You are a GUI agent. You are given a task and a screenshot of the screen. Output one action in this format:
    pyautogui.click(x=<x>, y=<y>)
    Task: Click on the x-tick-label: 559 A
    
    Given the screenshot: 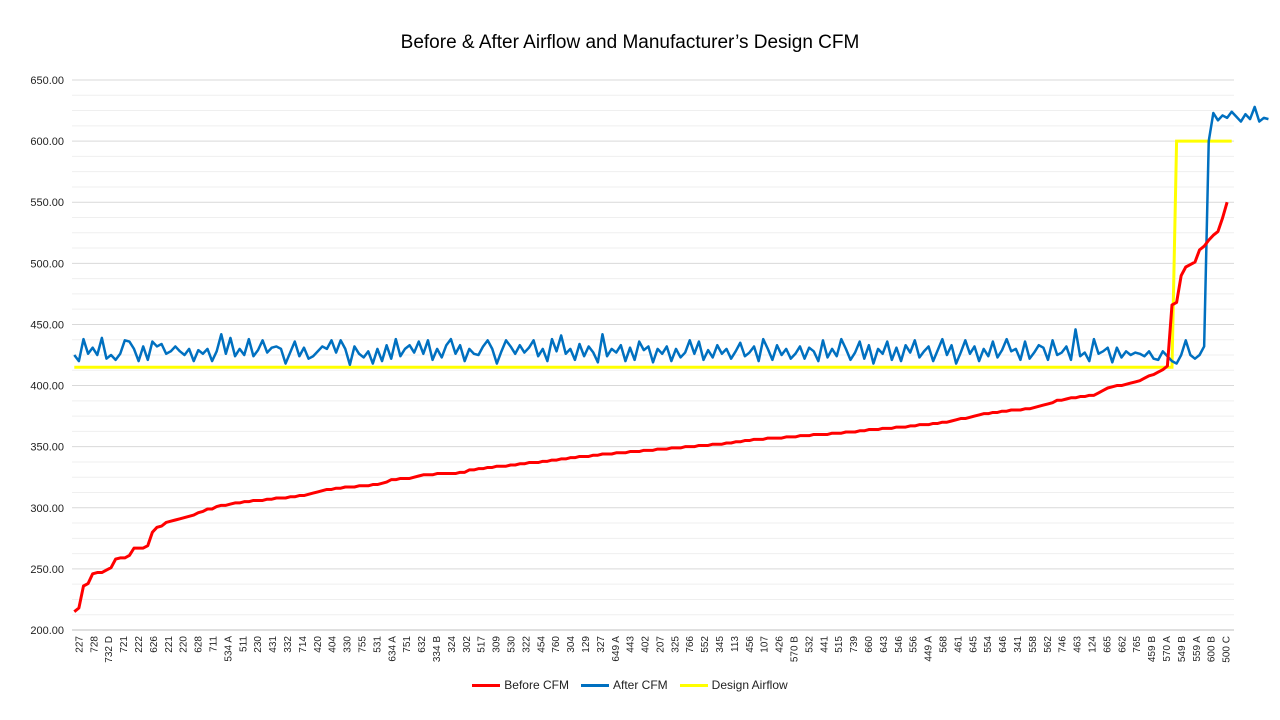 What is the action you would take?
    pyautogui.click(x=1197, y=649)
    